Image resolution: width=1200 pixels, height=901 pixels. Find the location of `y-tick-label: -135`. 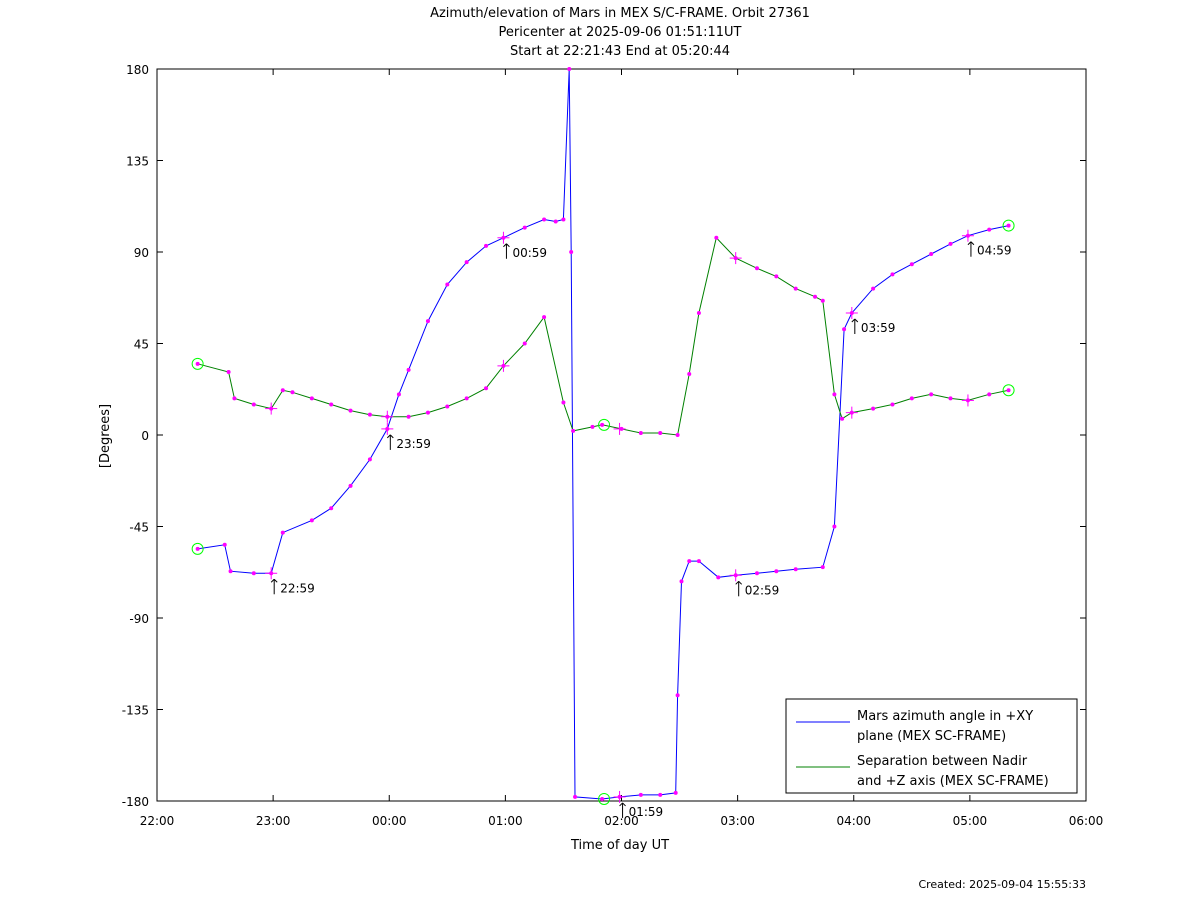

y-tick-label: -135 is located at coordinates (135, 711).